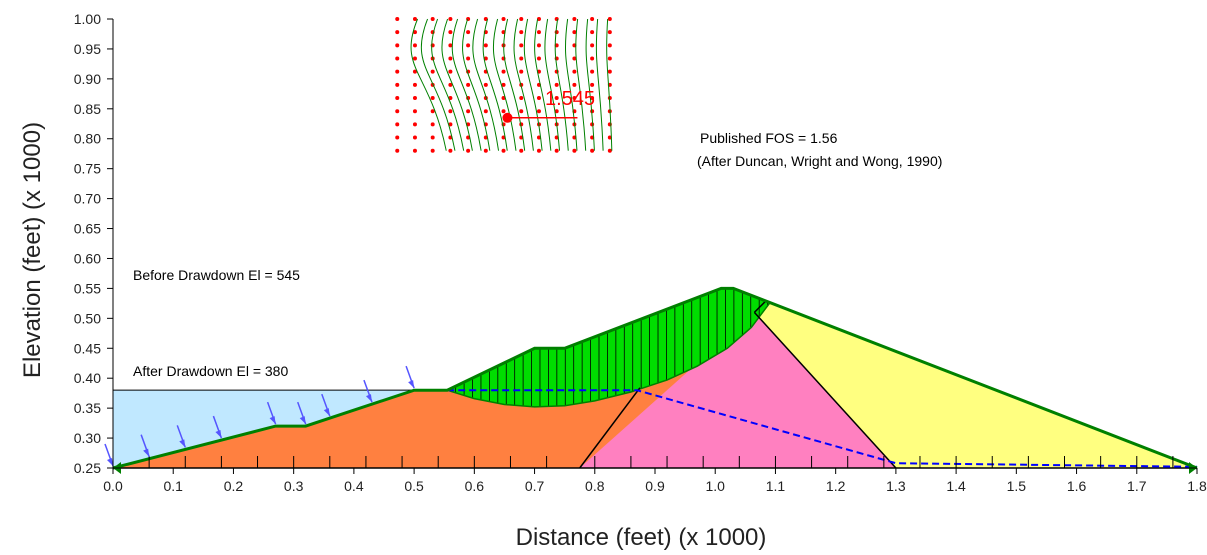 Image resolution: width=1207 pixels, height=555 pixels. I want to click on y-tick-label: 0.80, so click(87, 139).